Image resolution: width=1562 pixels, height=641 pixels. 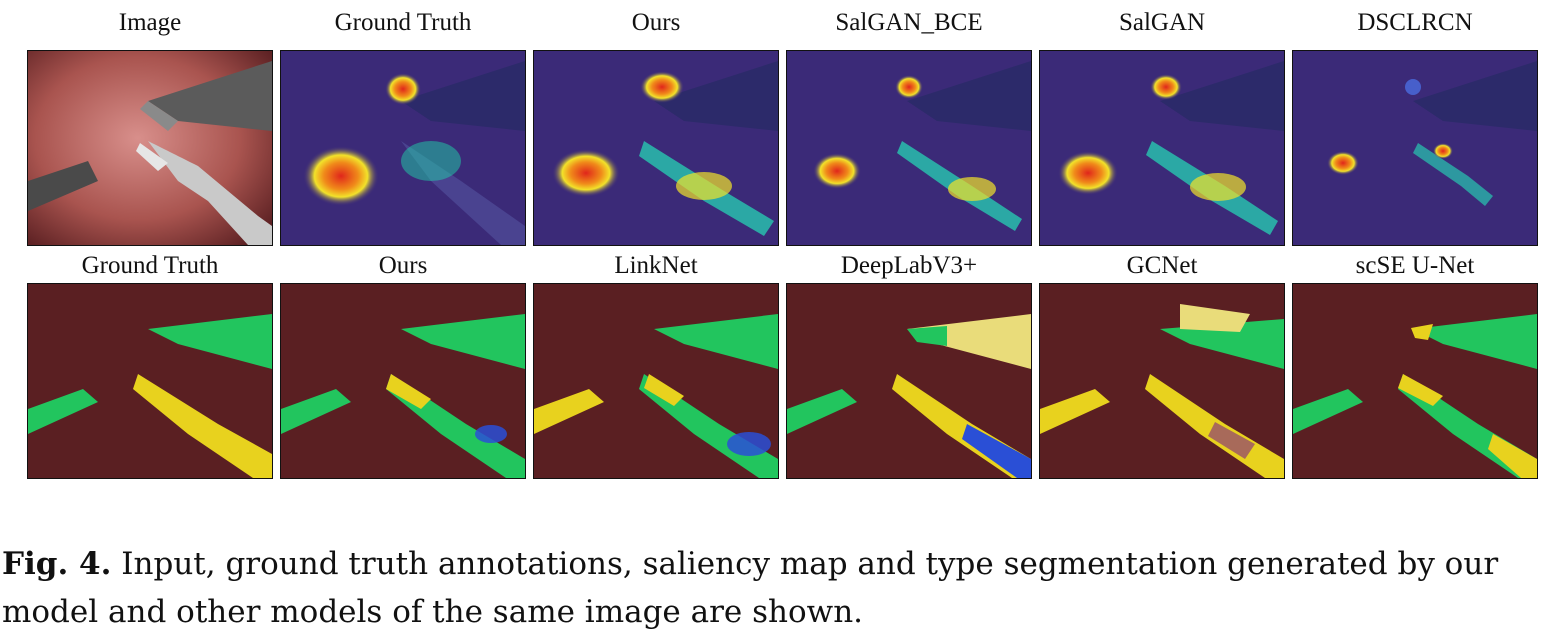 I want to click on panel-label: DeepLabV3+, so click(x=909, y=265).